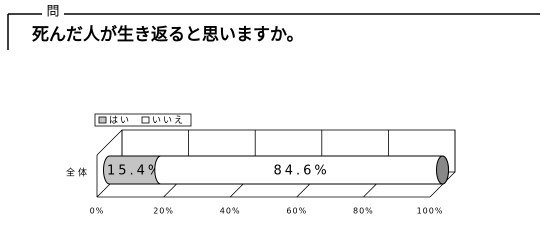 This screenshot has height=240, width=553. What do you see at coordinates (442, 170) in the screenshot?
I see `bar-cap` at bounding box center [442, 170].